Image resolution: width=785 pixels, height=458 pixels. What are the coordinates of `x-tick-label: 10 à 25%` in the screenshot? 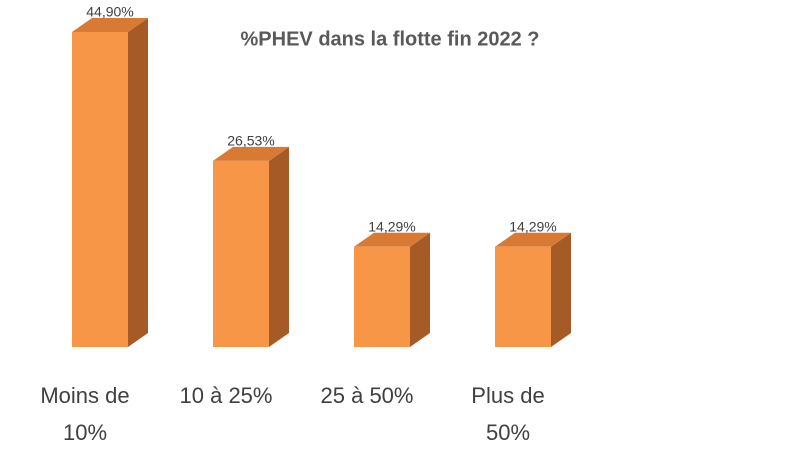 It's located at (226, 395).